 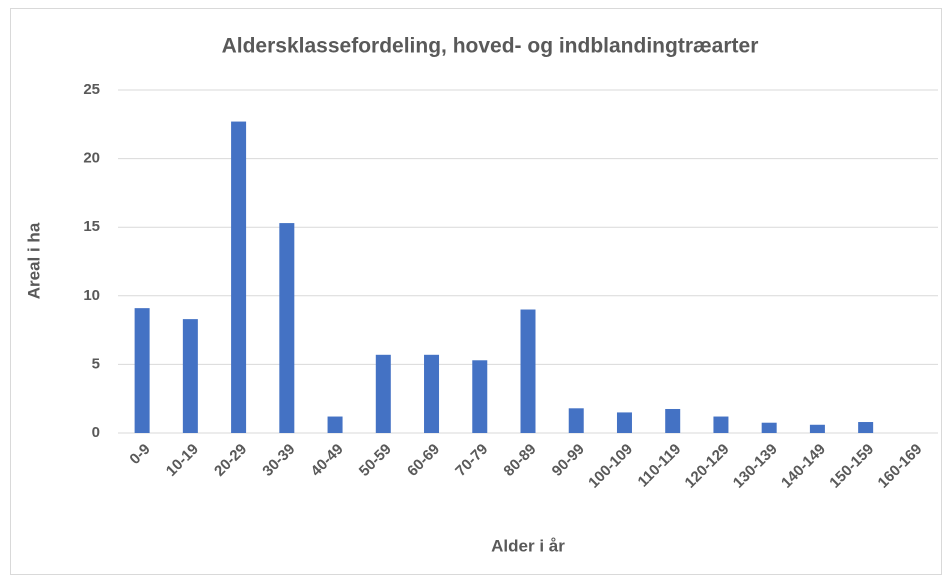 What do you see at coordinates (91, 295) in the screenshot?
I see `y-tick-label: 10` at bounding box center [91, 295].